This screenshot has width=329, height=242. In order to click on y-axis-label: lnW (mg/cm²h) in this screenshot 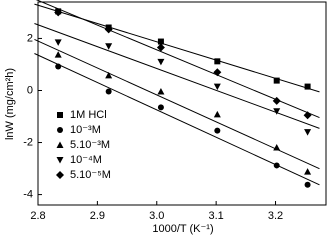, I will do `click(10, 104)`.